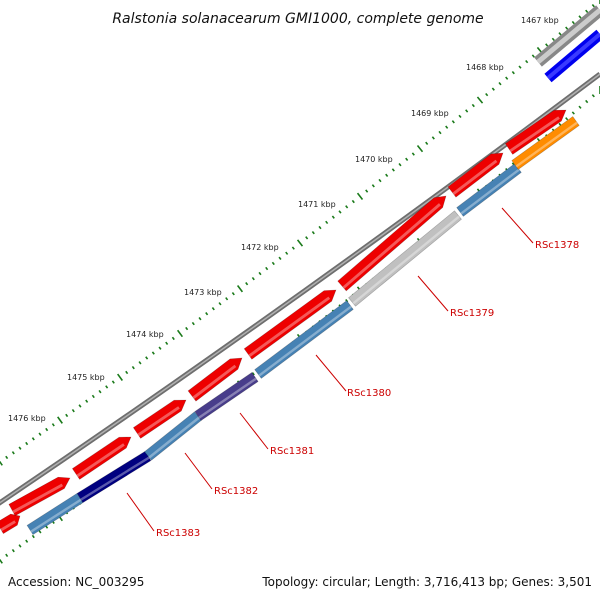  Describe the element at coordinates (76, 582) in the screenshot. I see `accession-text: Accession: NC_003295` at that location.